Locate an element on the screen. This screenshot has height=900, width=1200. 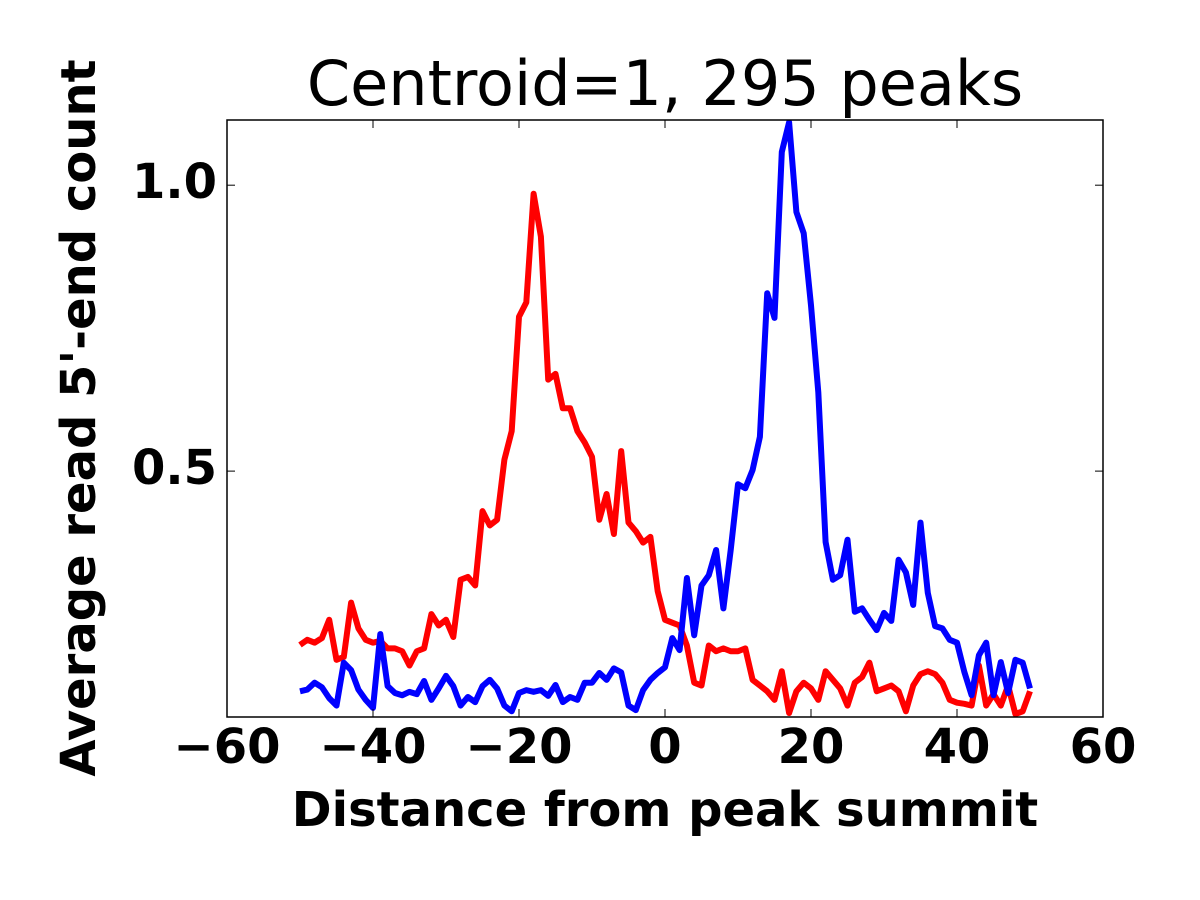
x-axis-label: Distance from peak summit is located at coordinates (665, 810).